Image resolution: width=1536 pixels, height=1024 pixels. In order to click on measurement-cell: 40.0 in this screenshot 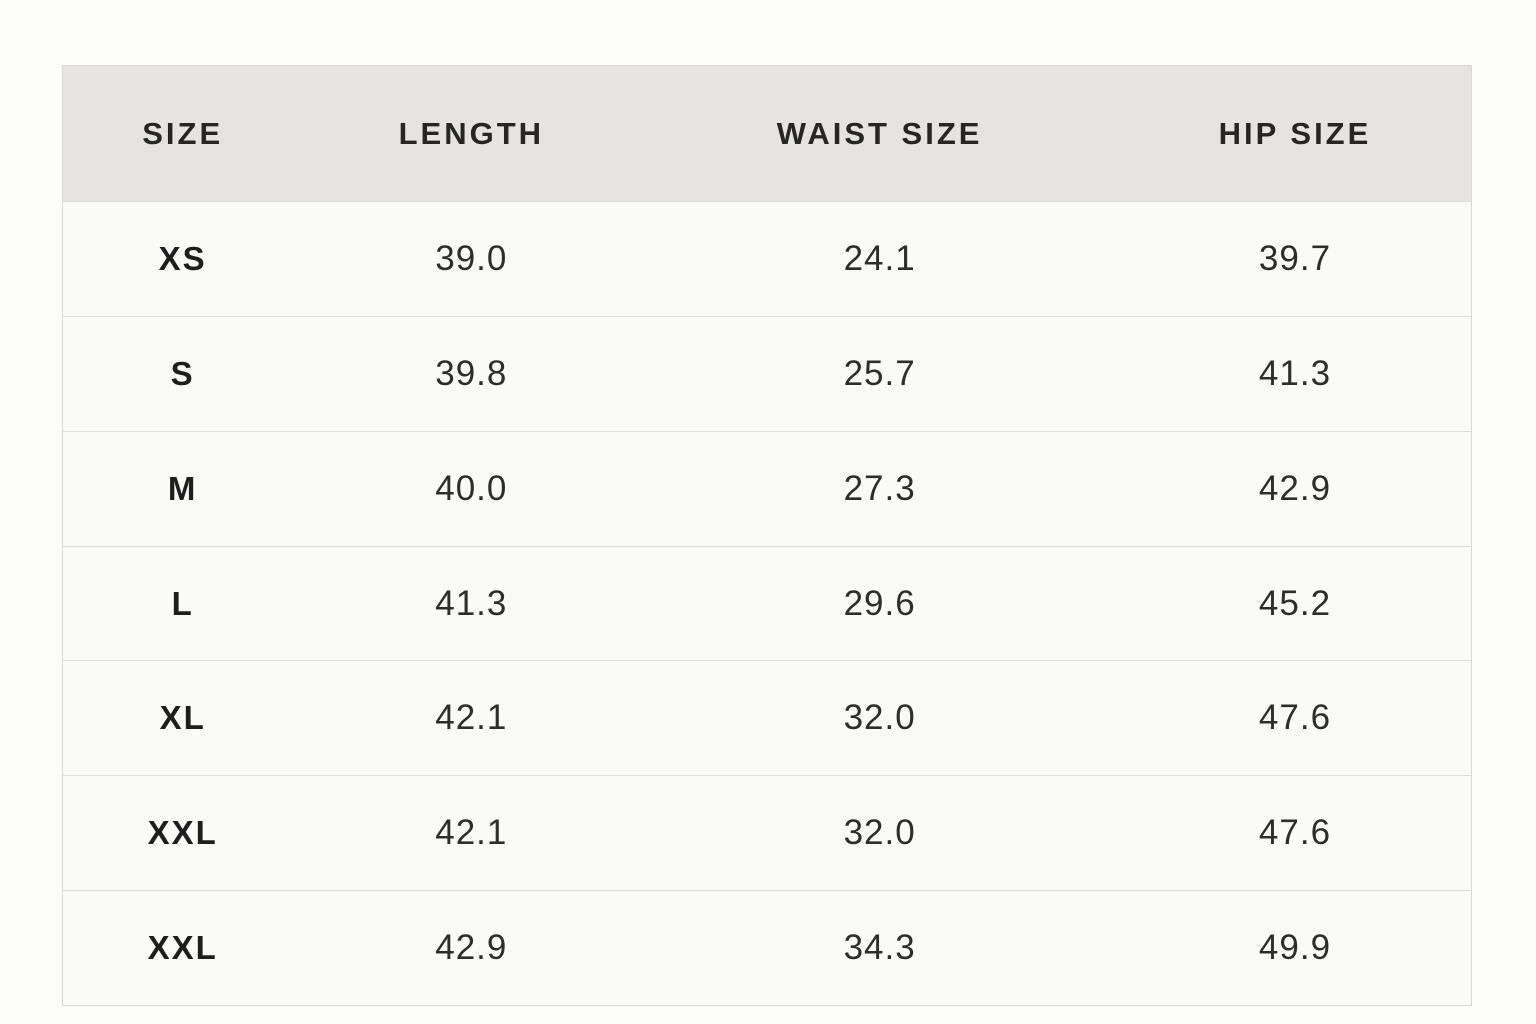, I will do `click(471, 488)`.